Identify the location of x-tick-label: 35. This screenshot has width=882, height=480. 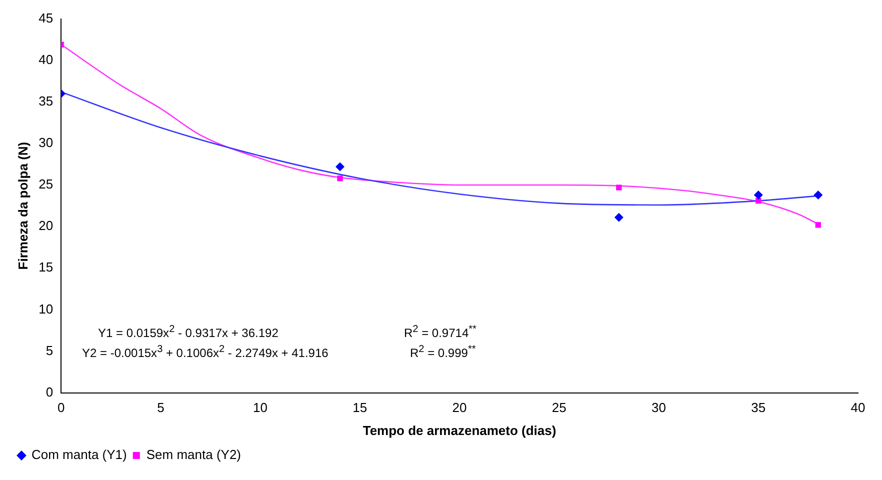
(758, 408).